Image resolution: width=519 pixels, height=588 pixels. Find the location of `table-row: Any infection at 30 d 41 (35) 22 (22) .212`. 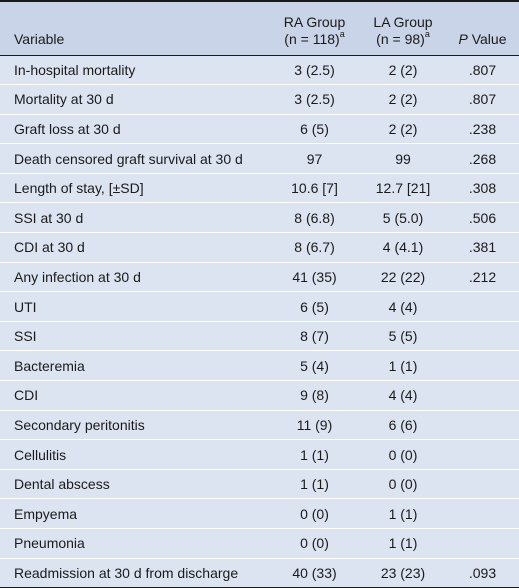

table-row: Any infection at 30 d 41 (35) 22 (22) .212 is located at coordinates (259, 277).